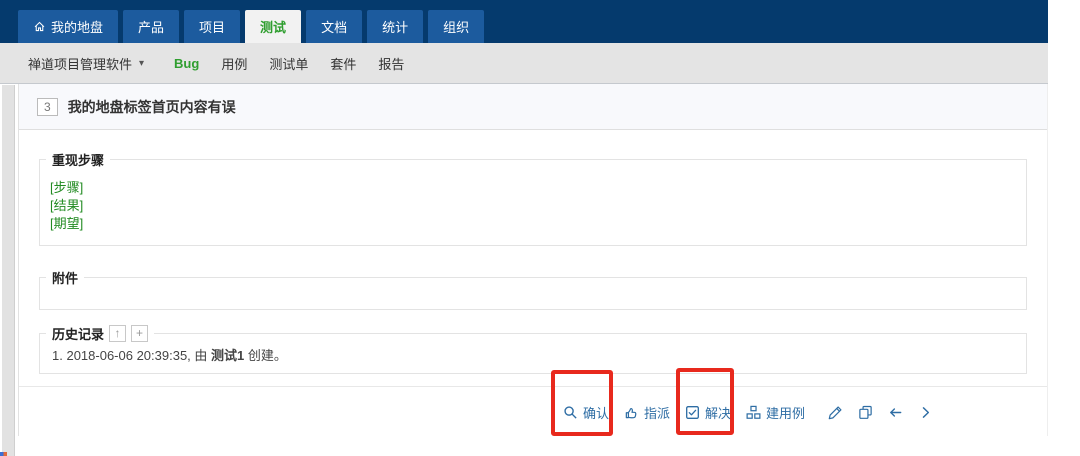 The image size is (1080, 456). What do you see at coordinates (78, 160) in the screenshot?
I see `repro-steps-legend: 重现步骤` at bounding box center [78, 160].